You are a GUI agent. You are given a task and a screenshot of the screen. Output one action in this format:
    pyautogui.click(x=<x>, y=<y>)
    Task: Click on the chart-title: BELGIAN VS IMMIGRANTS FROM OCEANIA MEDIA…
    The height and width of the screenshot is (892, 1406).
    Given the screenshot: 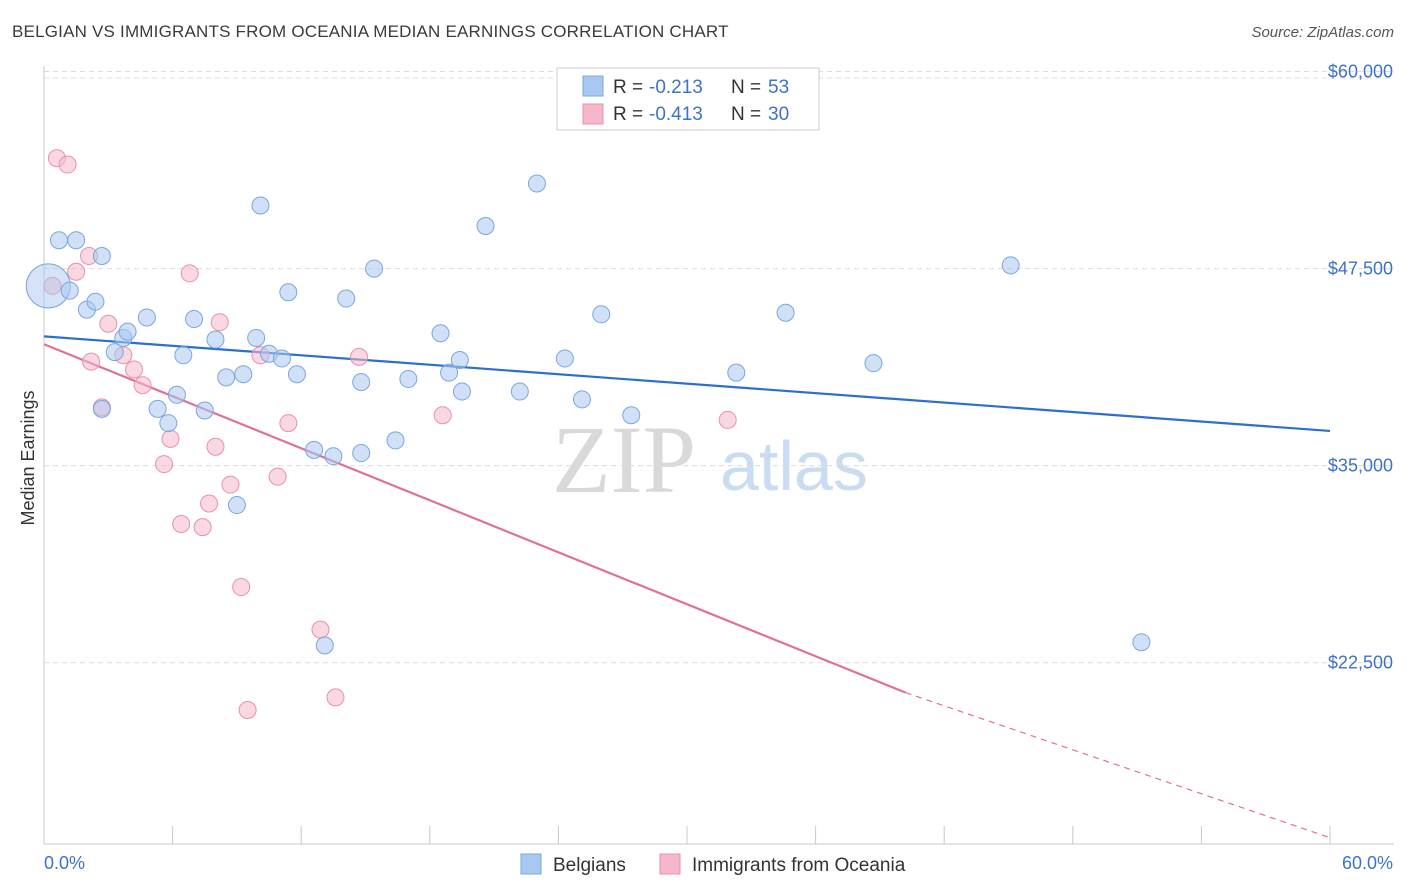 What is the action you would take?
    pyautogui.click(x=370, y=31)
    